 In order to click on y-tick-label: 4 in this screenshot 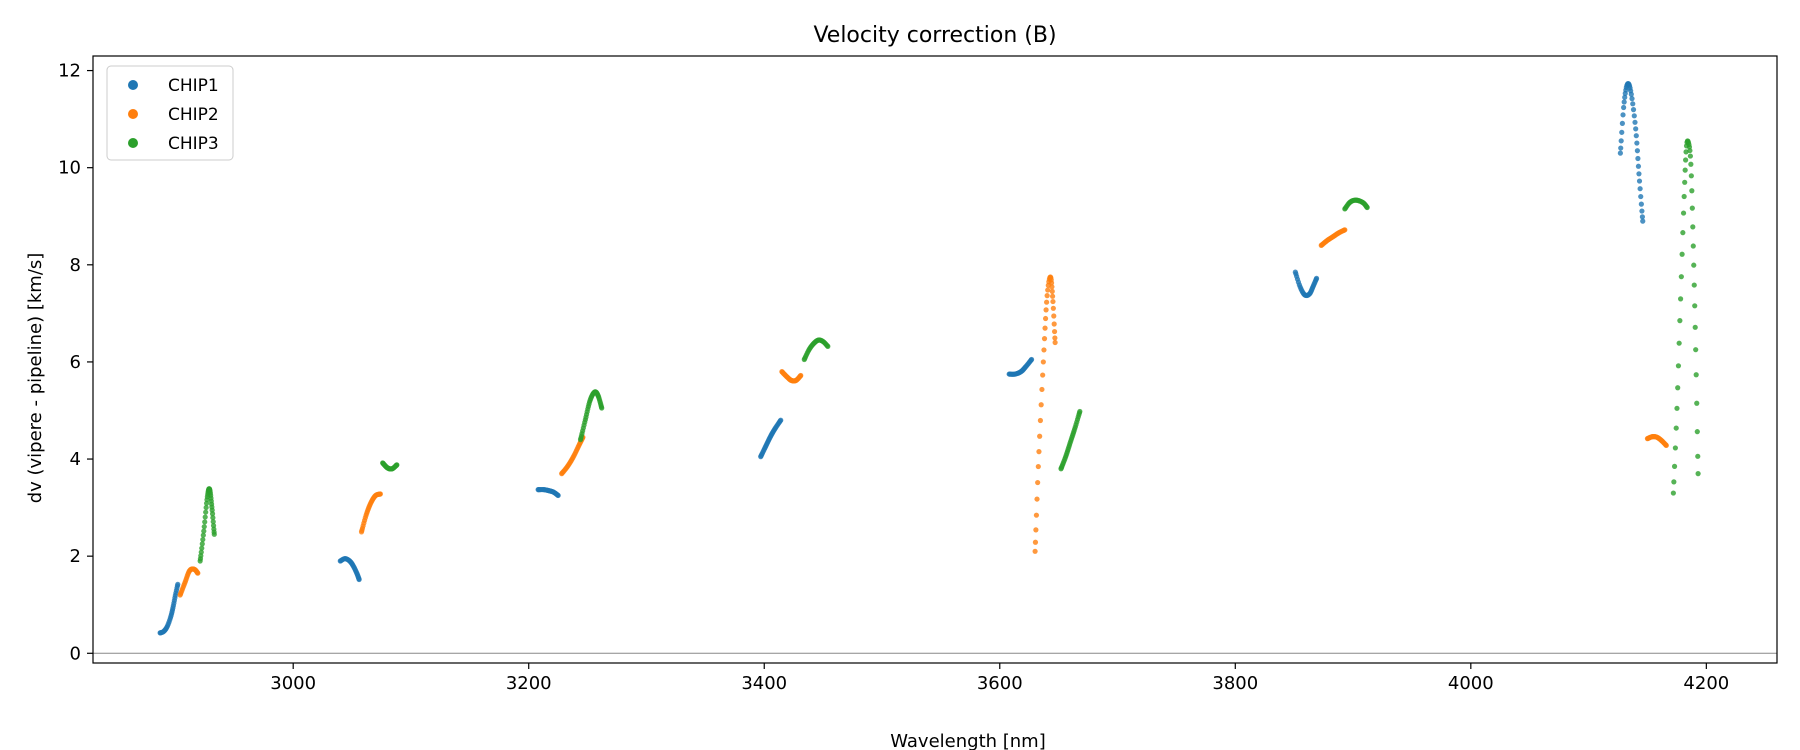, I will do `click(75, 459)`.